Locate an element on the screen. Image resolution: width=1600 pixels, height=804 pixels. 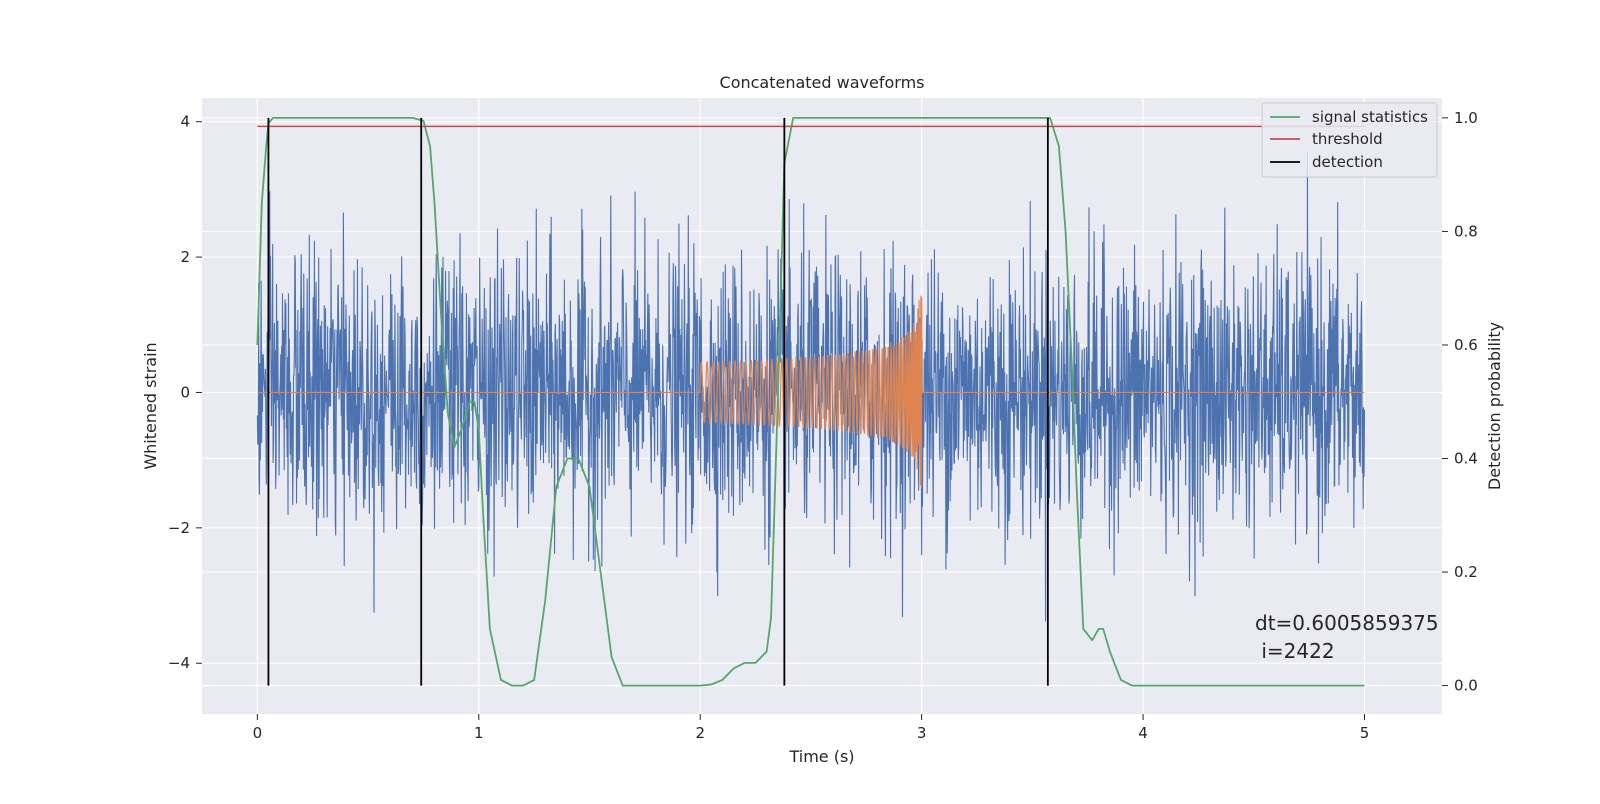
y-tick-label-right: 1.0 is located at coordinates (1466, 118).